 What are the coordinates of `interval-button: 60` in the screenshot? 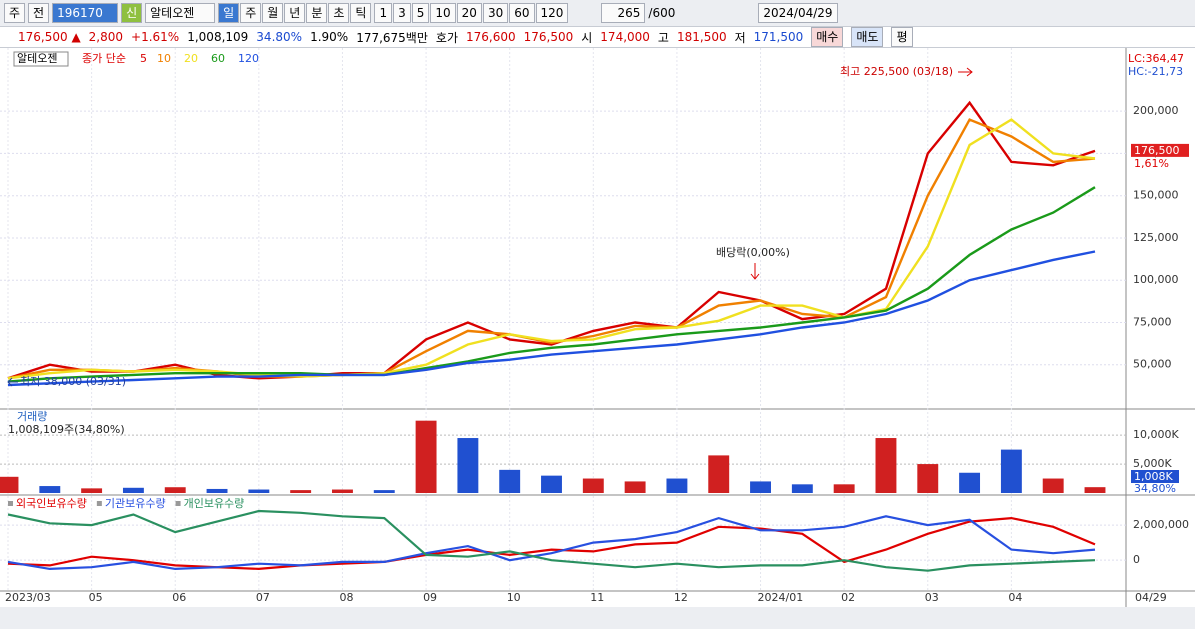 It's located at (522, 13).